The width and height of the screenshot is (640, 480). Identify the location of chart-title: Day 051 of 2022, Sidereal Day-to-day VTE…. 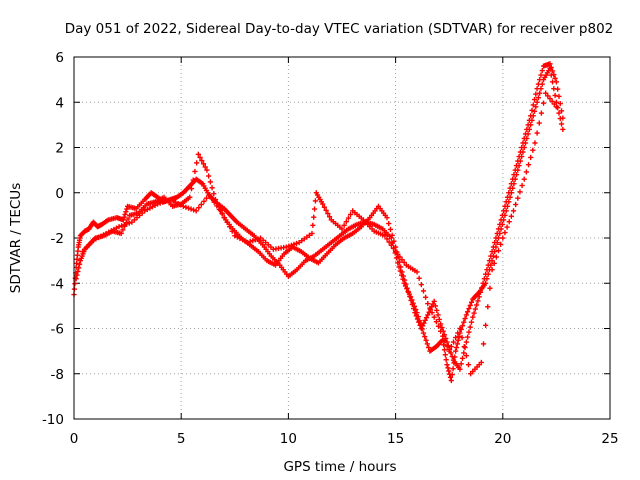
(339, 29).